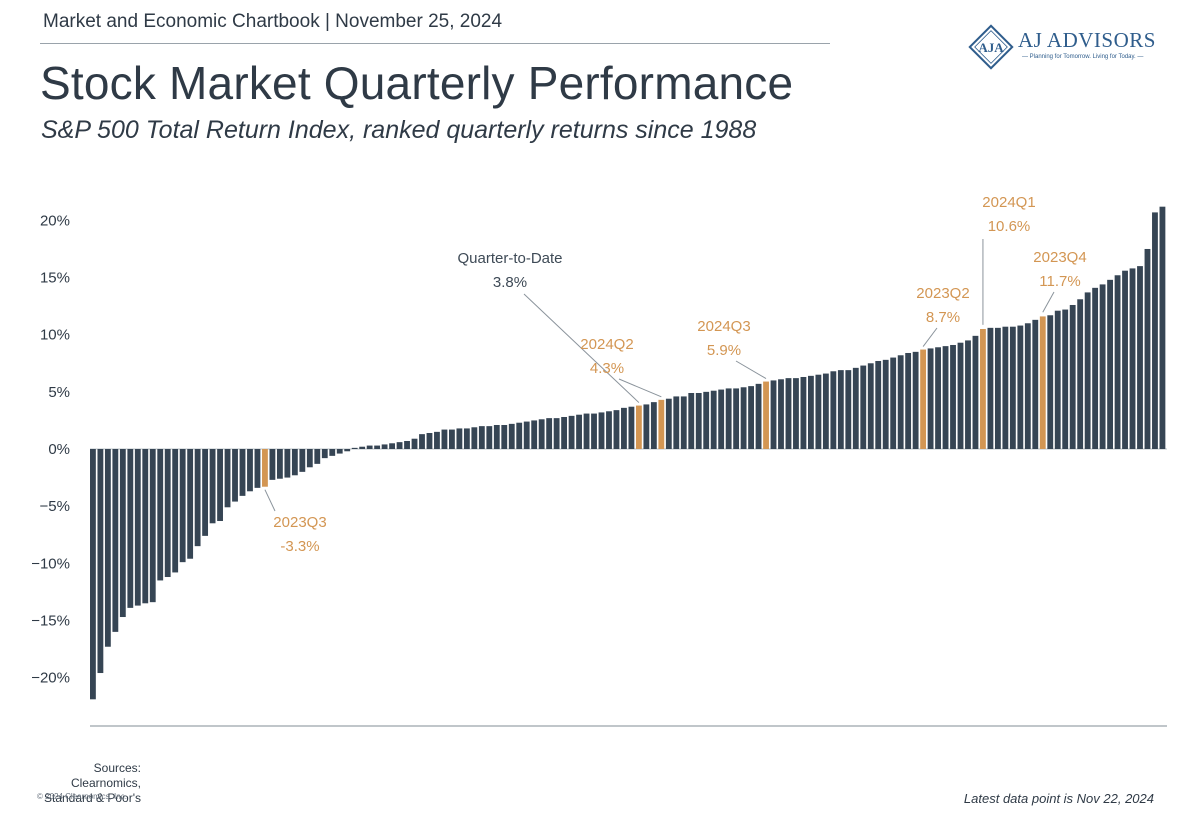  Describe the element at coordinates (50, 563) in the screenshot. I see `y-tick-label: −10%` at that location.